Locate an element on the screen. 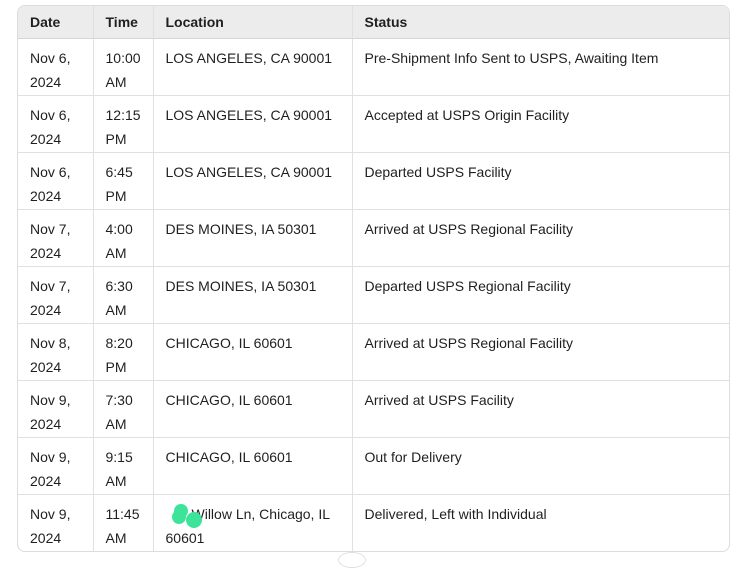 The width and height of the screenshot is (739, 568). time-text: 7:30 AM is located at coordinates (119, 412).